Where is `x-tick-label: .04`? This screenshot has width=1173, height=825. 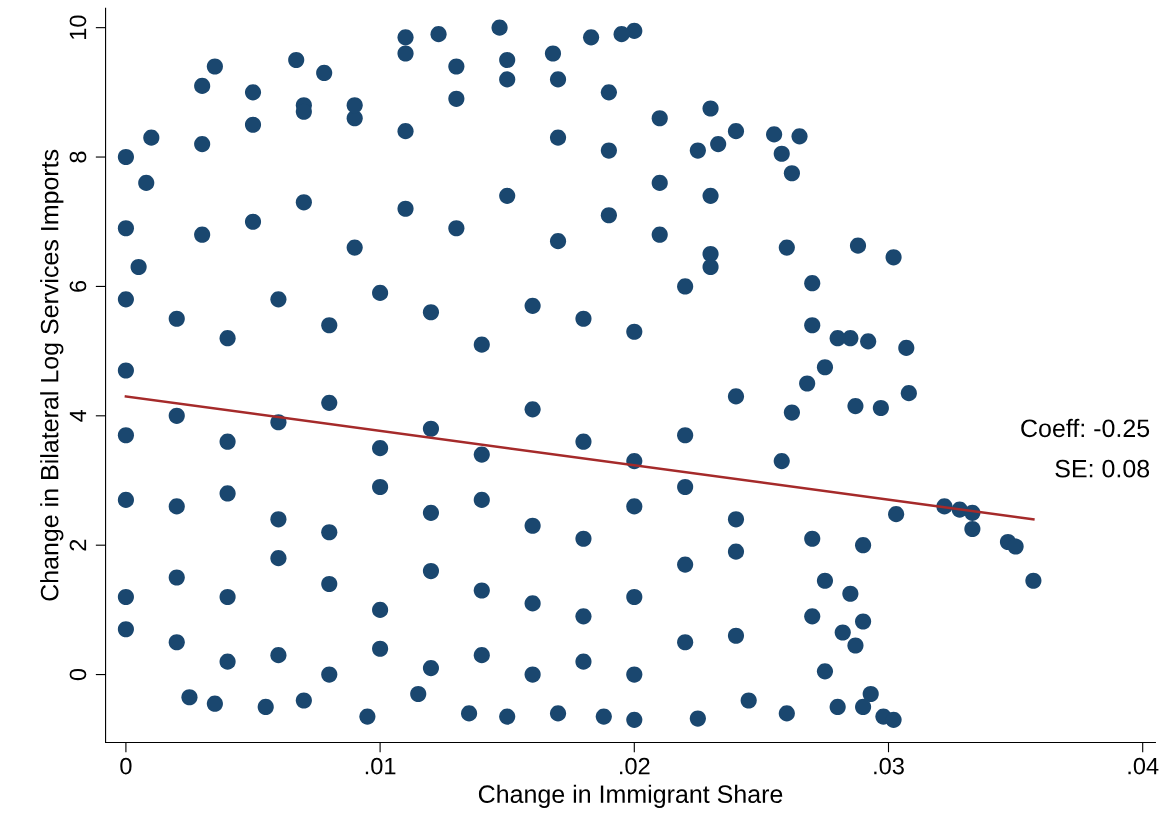 x-tick-label: .04 is located at coordinates (1143, 766).